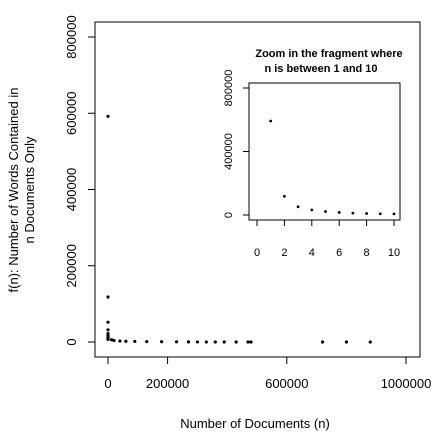 This screenshot has width=446, height=437. What do you see at coordinates (268, 373) in the screenshot?
I see `main-x-axis: 0 200000 600000 1000000` at bounding box center [268, 373].